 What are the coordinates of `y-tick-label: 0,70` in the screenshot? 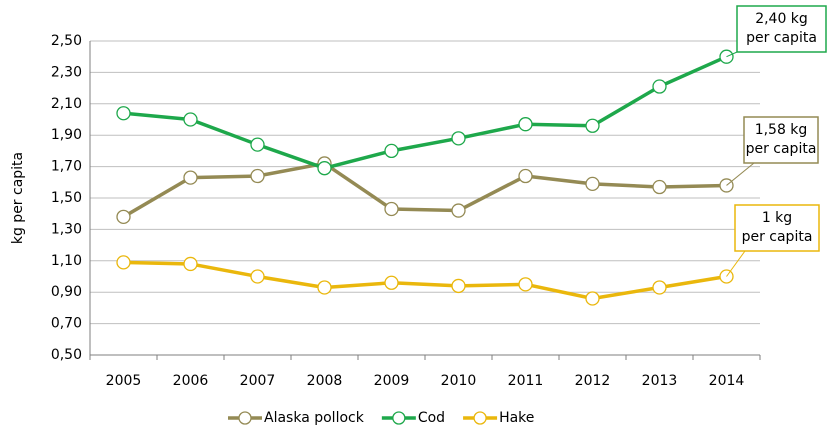 It's located at (66, 324).